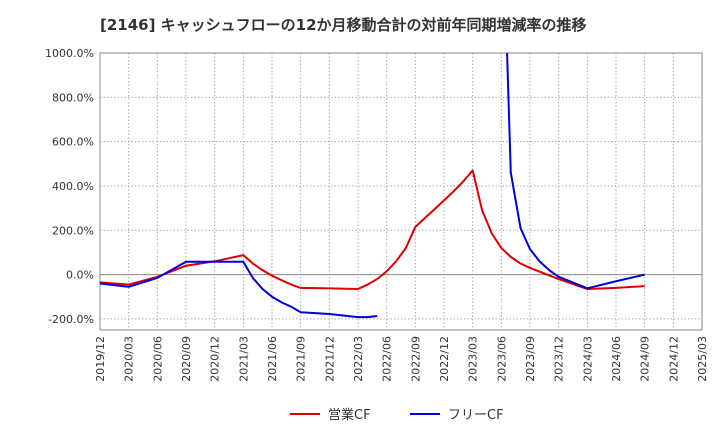  What do you see at coordinates (415, 359) in the screenshot?
I see `x-tick-label: 2022/09` at bounding box center [415, 359].